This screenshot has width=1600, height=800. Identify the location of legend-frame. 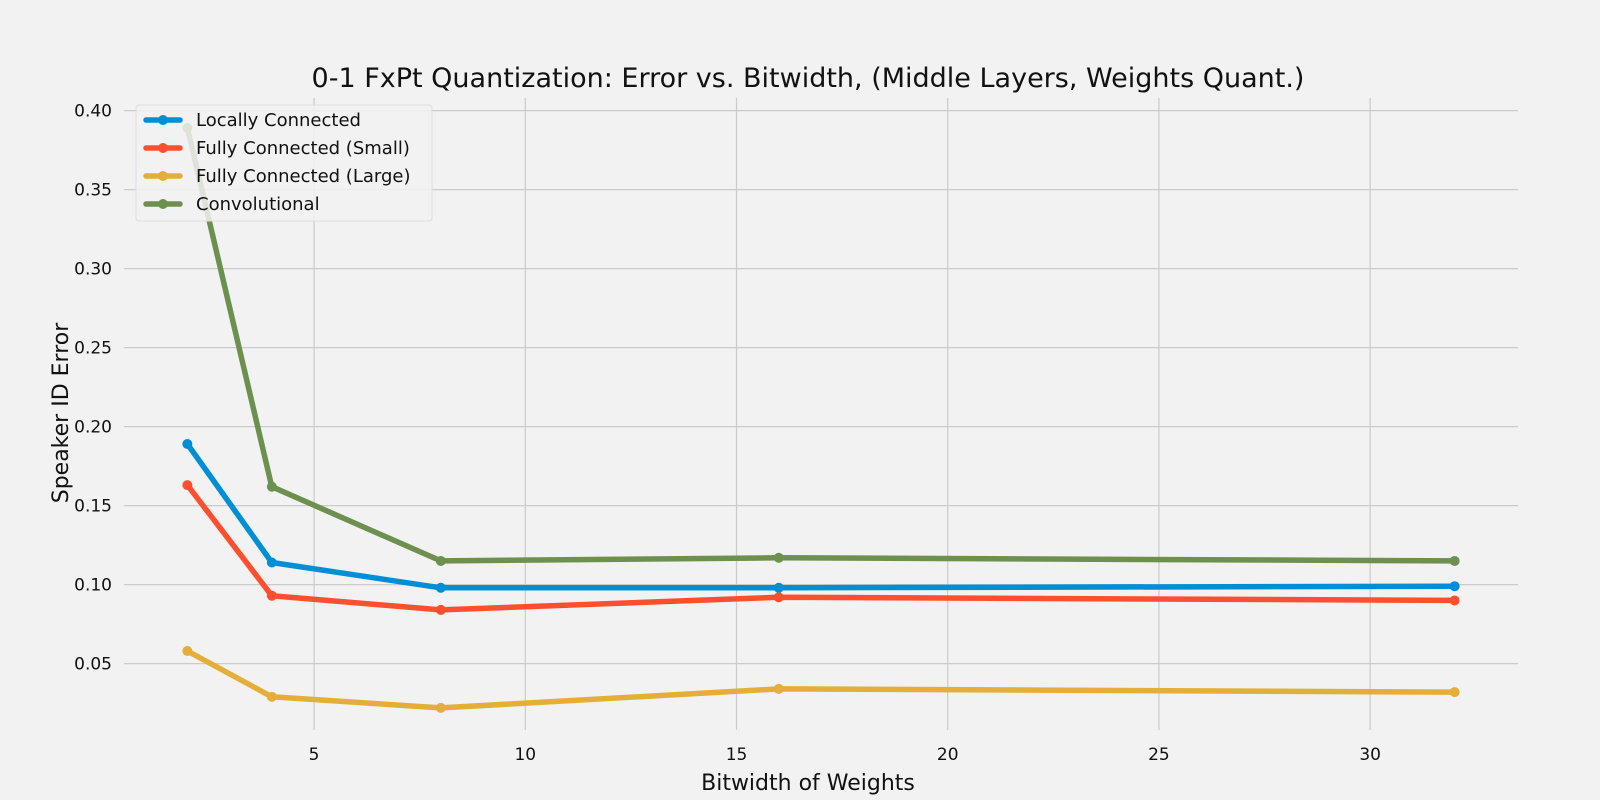
(284, 163).